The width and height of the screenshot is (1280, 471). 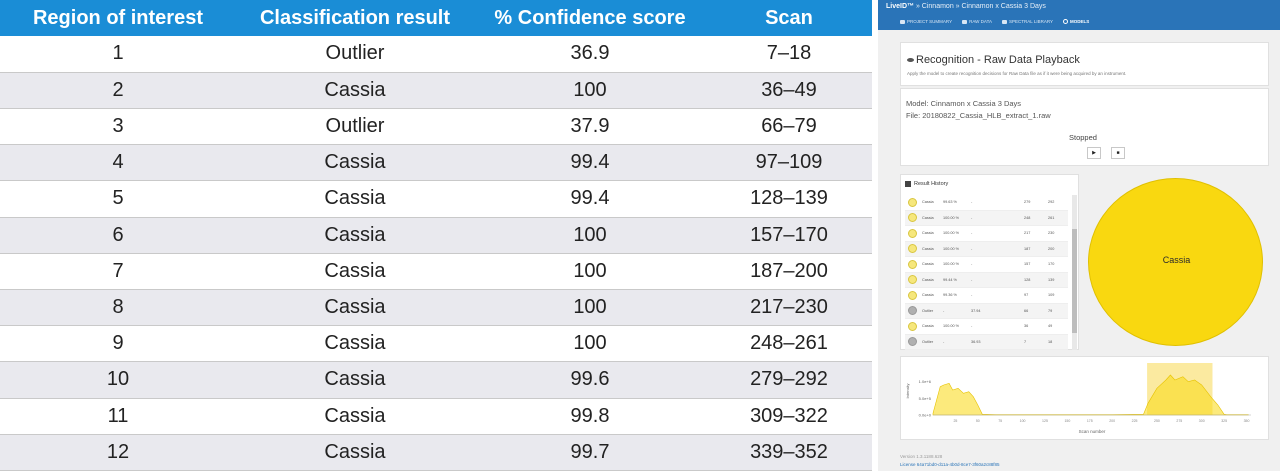 I want to click on history-scrollbar, so click(x=1074, y=272).